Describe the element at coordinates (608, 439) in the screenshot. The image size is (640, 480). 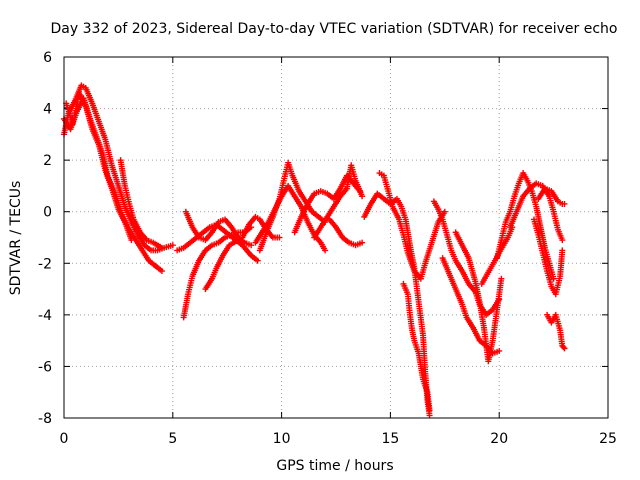
I see `x-tick-label: 25` at that location.